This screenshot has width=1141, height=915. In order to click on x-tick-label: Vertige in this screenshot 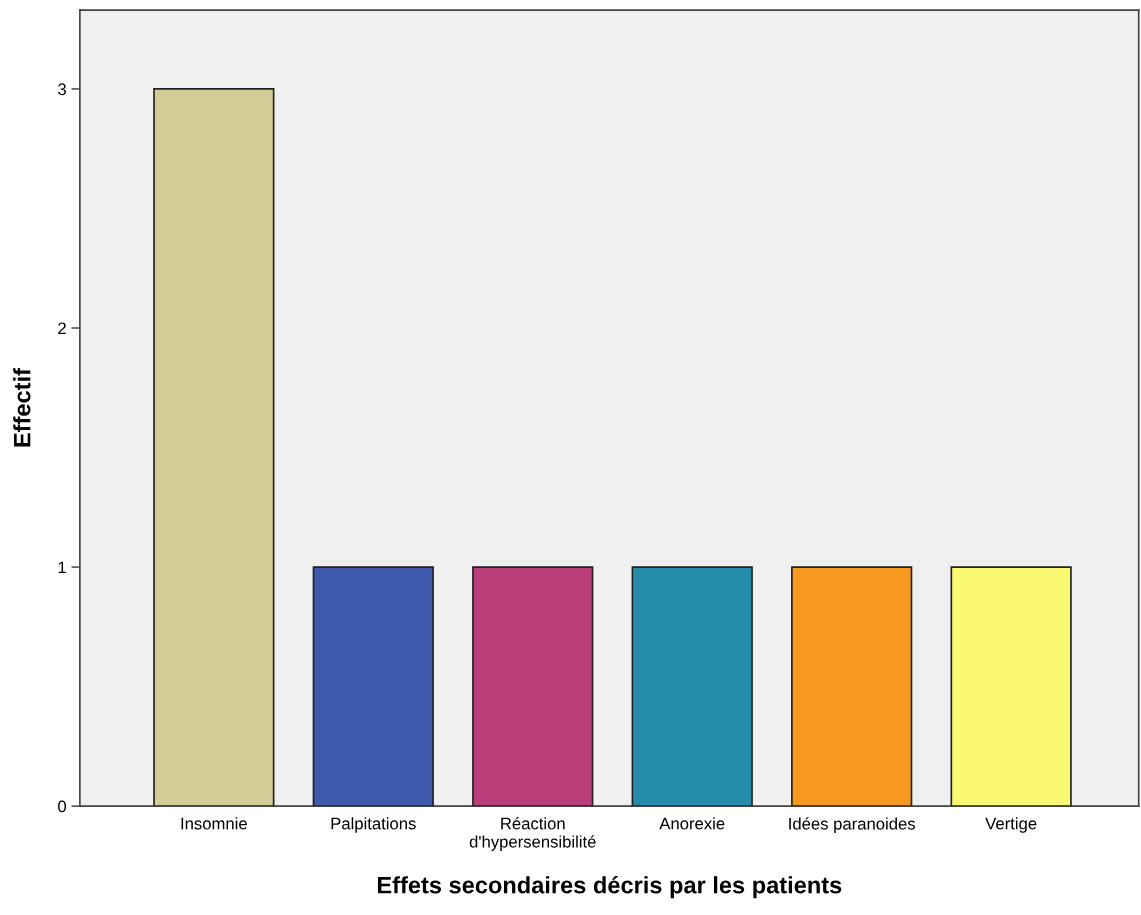, I will do `click(1011, 825)`.